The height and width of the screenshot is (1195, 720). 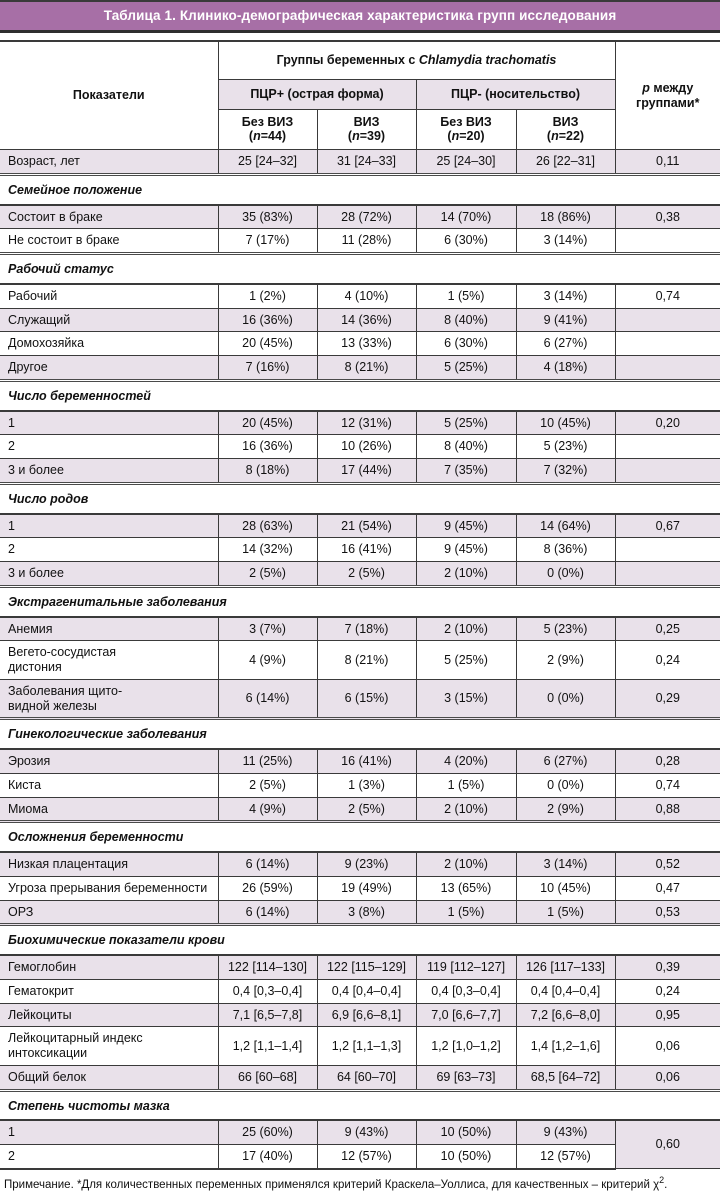 I want to click on cell-value: 7 (35%), so click(x=466, y=471).